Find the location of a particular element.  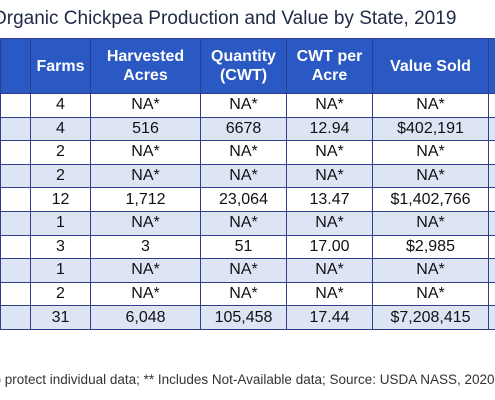

table-row: 4 516 6678 12.94 $402,191 is located at coordinates (247, 129).